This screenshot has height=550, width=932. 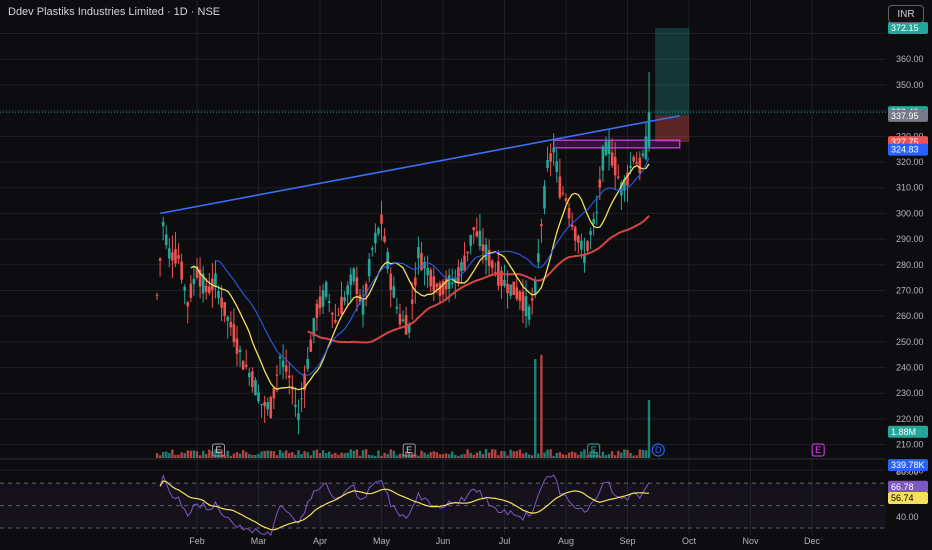 I want to click on marker-label: E, so click(x=409, y=450).